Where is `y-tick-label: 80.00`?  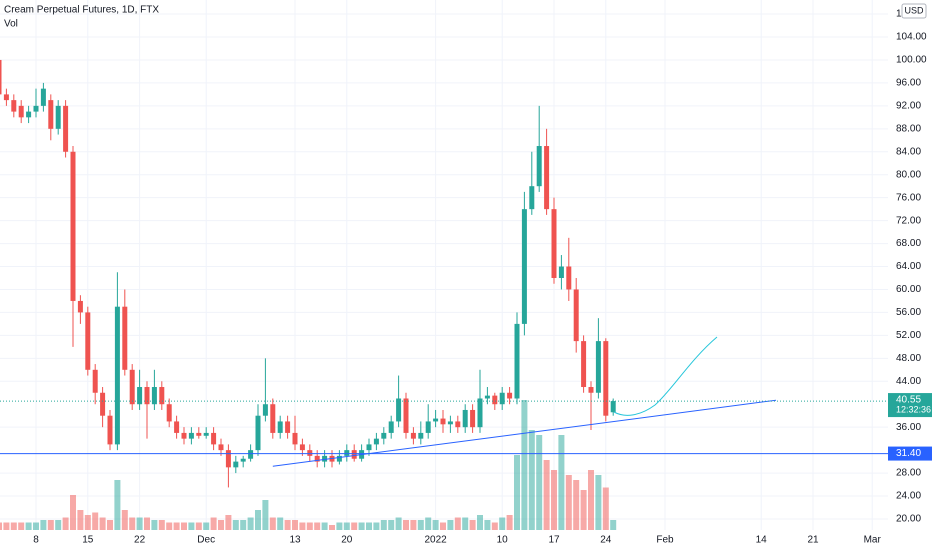
y-tick-label: 80.00 is located at coordinates (908, 174).